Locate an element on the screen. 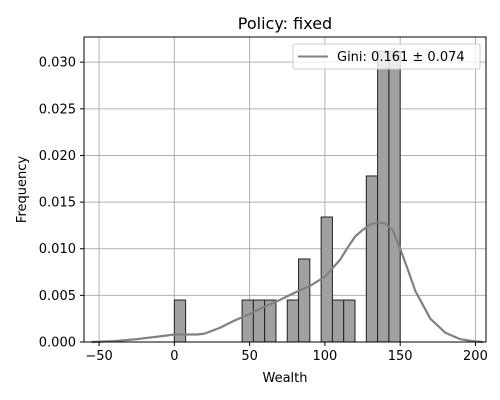  y-tick-label: 0.000 is located at coordinates (57, 343).